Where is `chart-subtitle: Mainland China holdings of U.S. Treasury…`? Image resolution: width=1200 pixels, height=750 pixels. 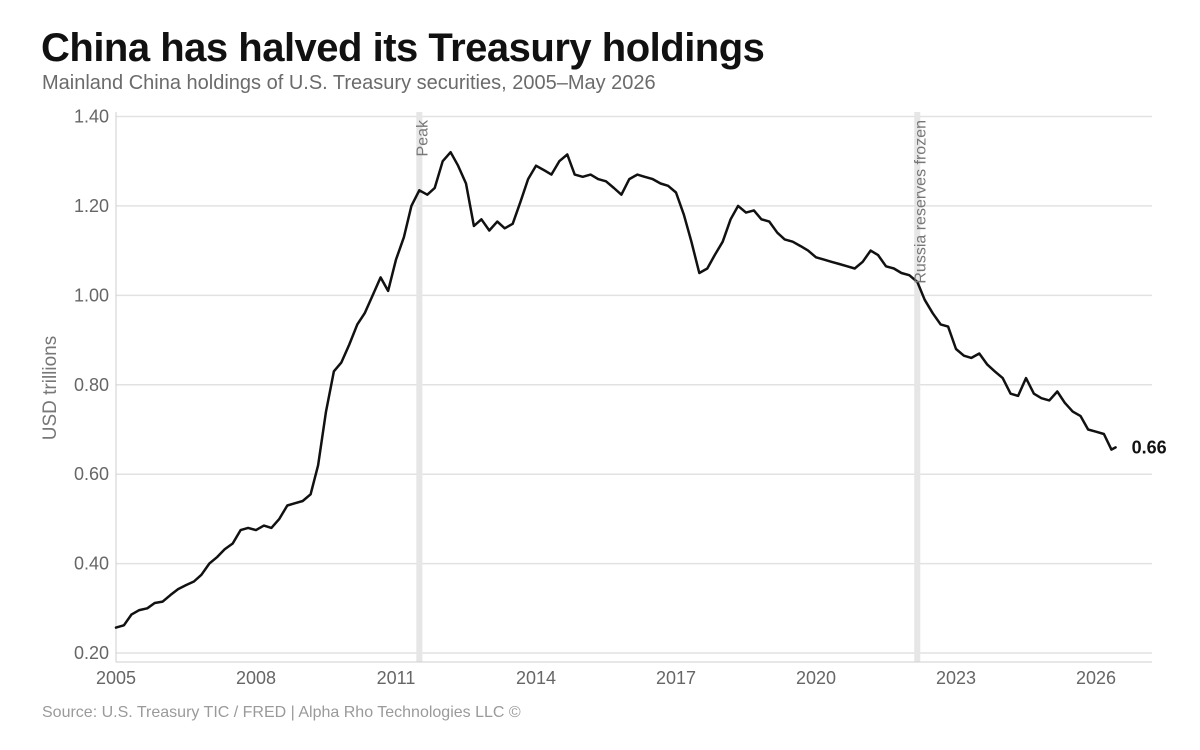 chart-subtitle: Mainland China holdings of U.S. Treasury… is located at coordinates (349, 83).